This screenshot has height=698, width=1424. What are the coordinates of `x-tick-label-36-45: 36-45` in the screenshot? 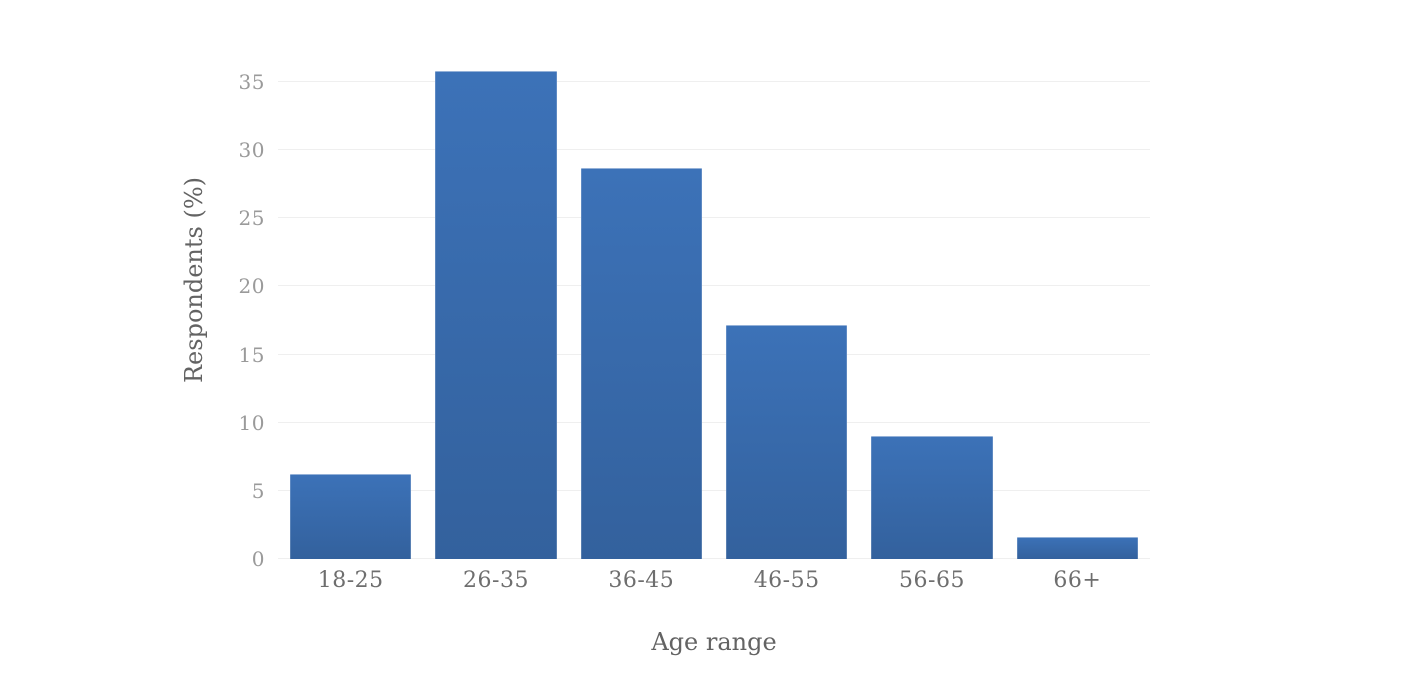 It's located at (641, 580).